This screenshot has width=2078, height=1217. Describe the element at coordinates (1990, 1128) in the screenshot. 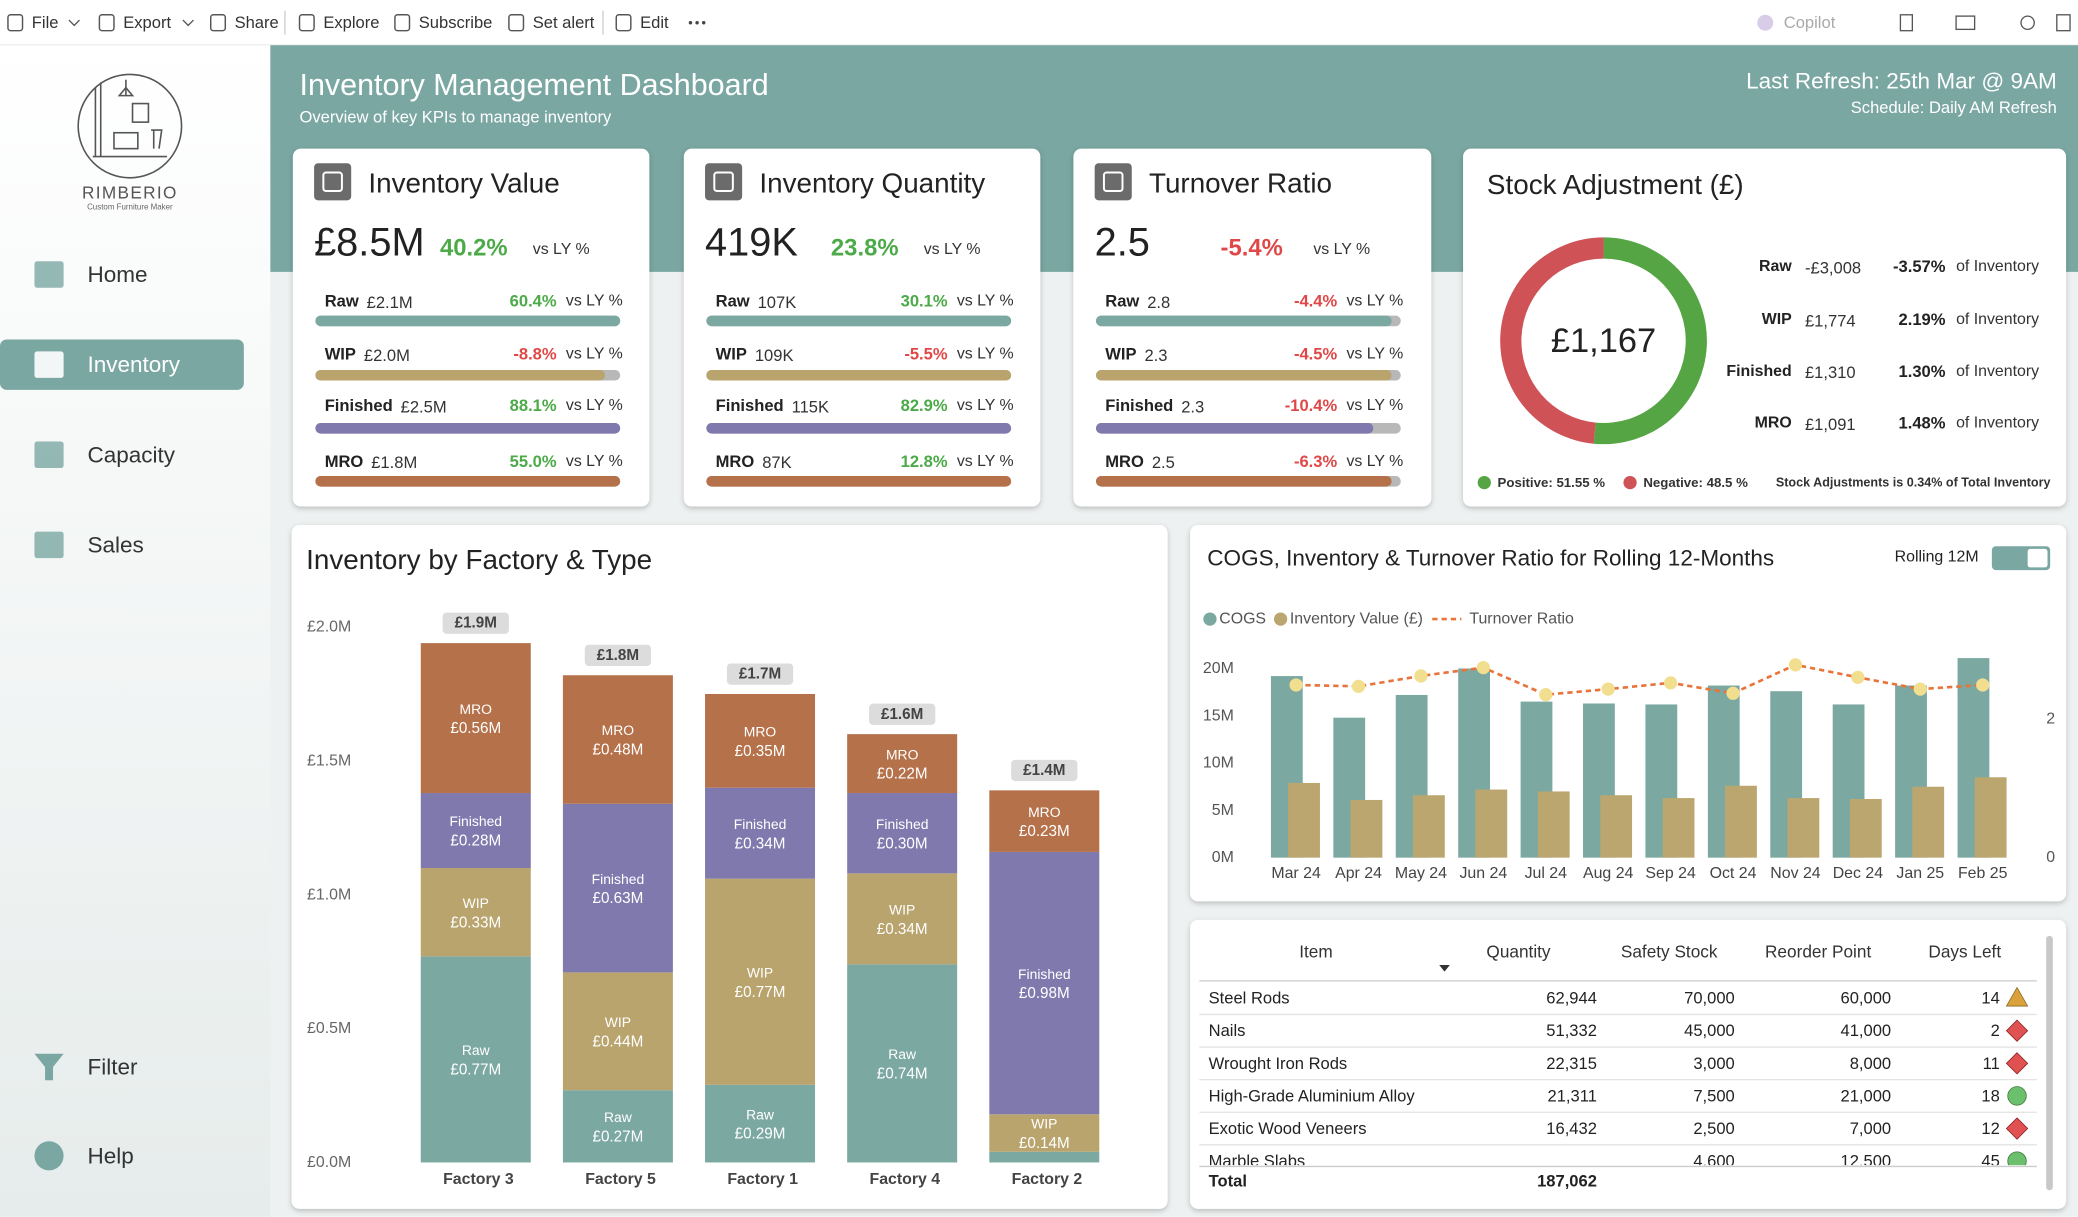

I see `table-cell: 12` at that location.